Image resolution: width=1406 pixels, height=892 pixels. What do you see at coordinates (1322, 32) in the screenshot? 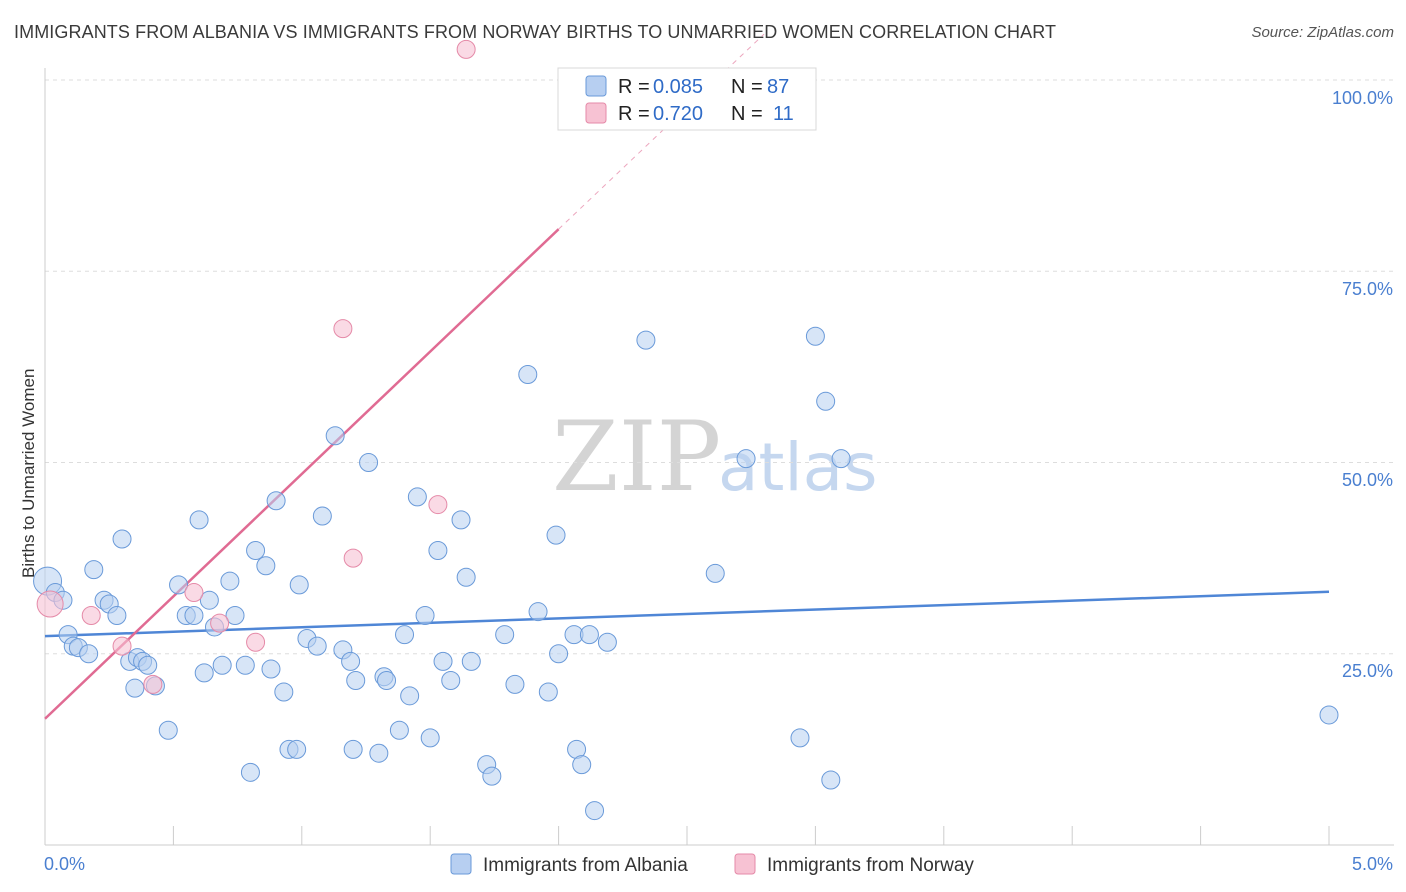
I see `source-label: Source: ZipAtlas.com` at bounding box center [1322, 32].